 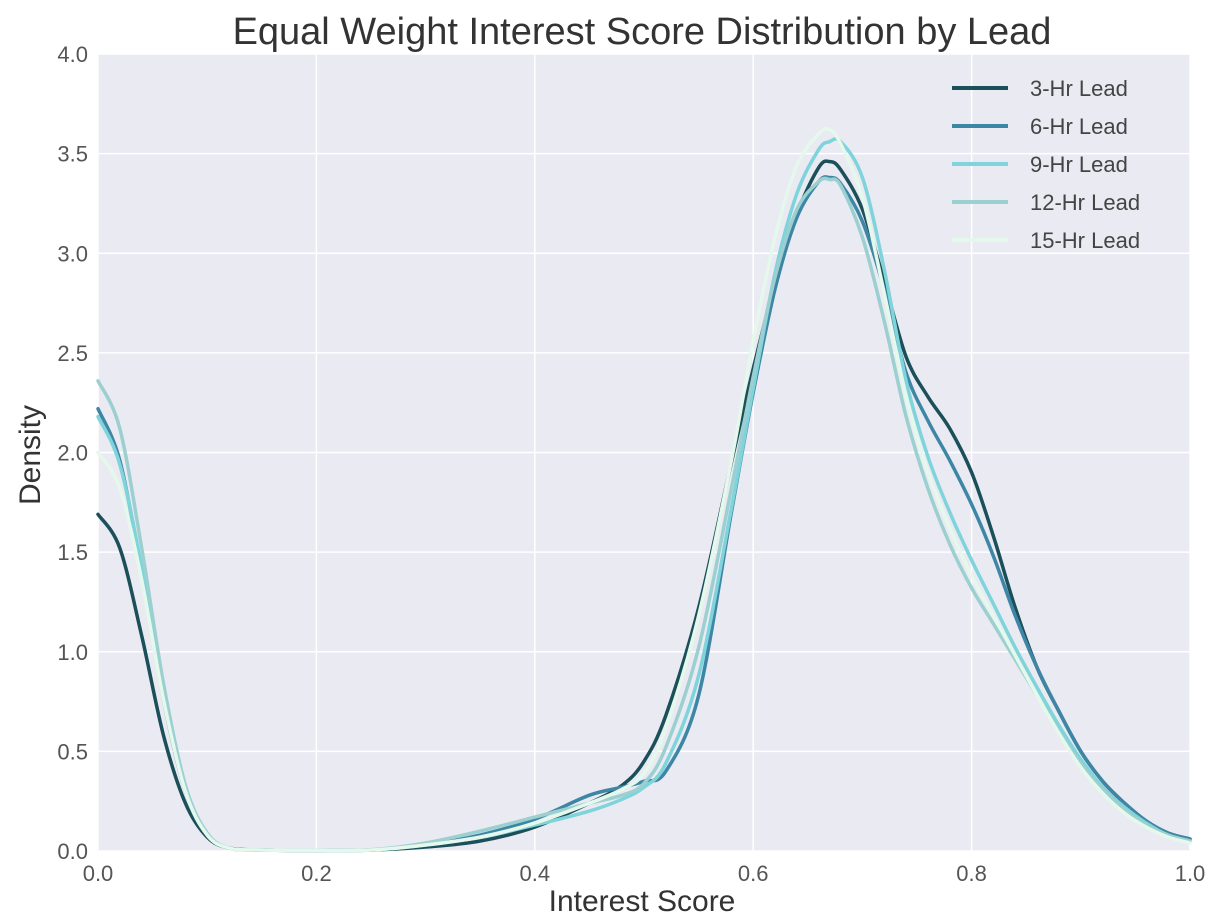 What do you see at coordinates (1079, 126) in the screenshot?
I see `legend-label: 6-Hr Lead` at bounding box center [1079, 126].